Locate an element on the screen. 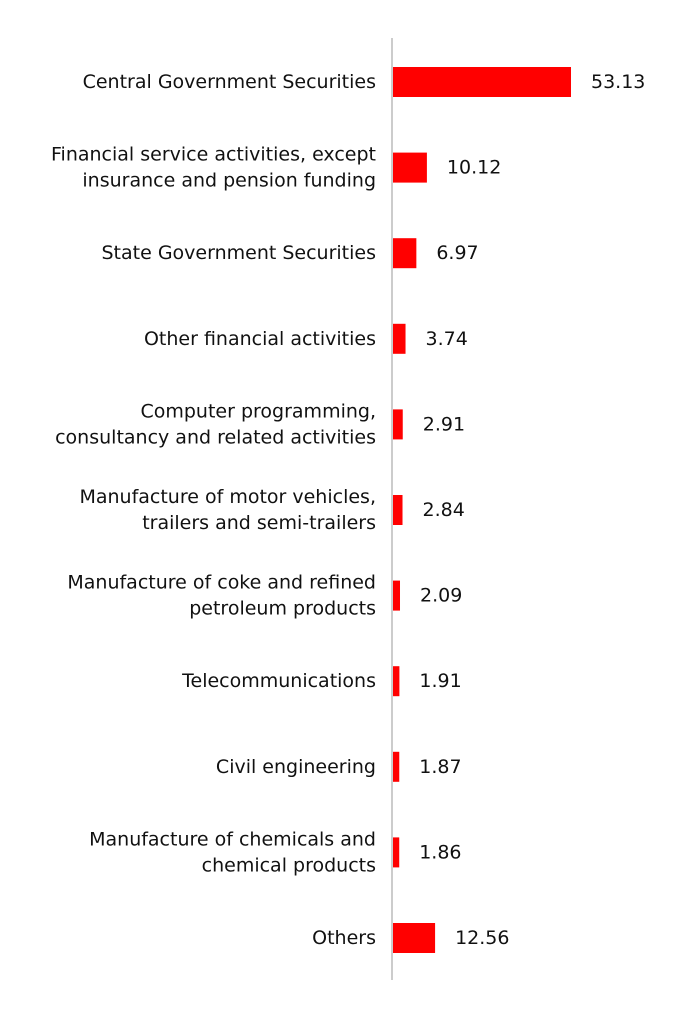 The image size is (687, 1014). category-label-1-line-1: insurance and pension funding is located at coordinates (229, 181).